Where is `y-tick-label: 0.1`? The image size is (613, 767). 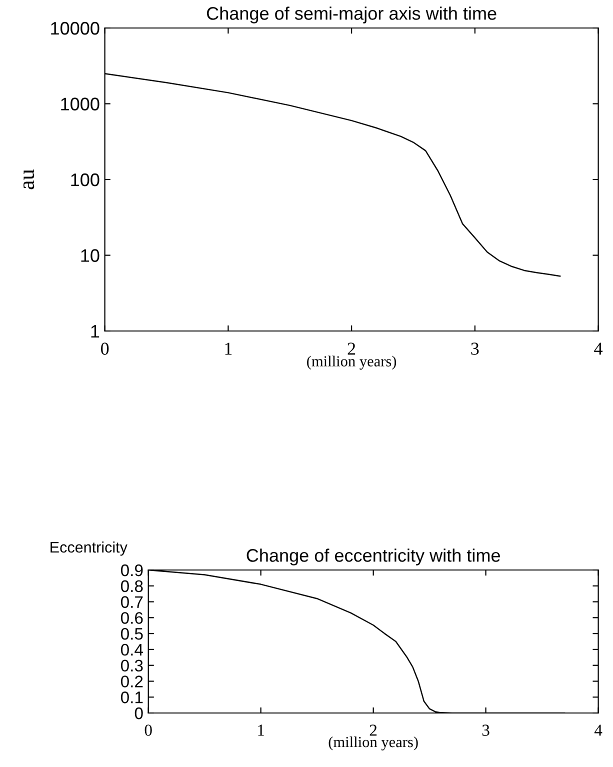 y-tick-label: 0.1 is located at coordinates (131, 698).